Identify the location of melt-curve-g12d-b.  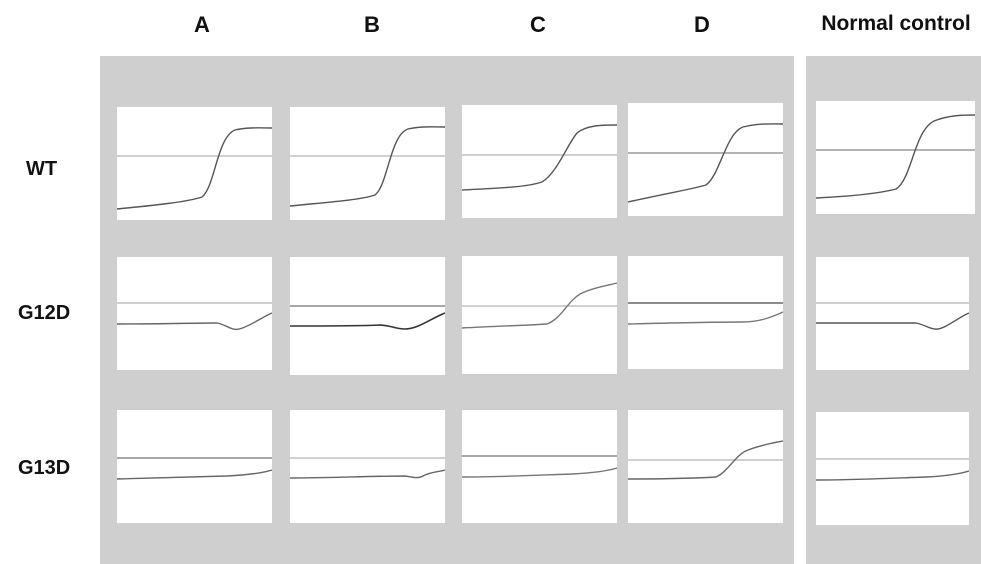
(367, 316).